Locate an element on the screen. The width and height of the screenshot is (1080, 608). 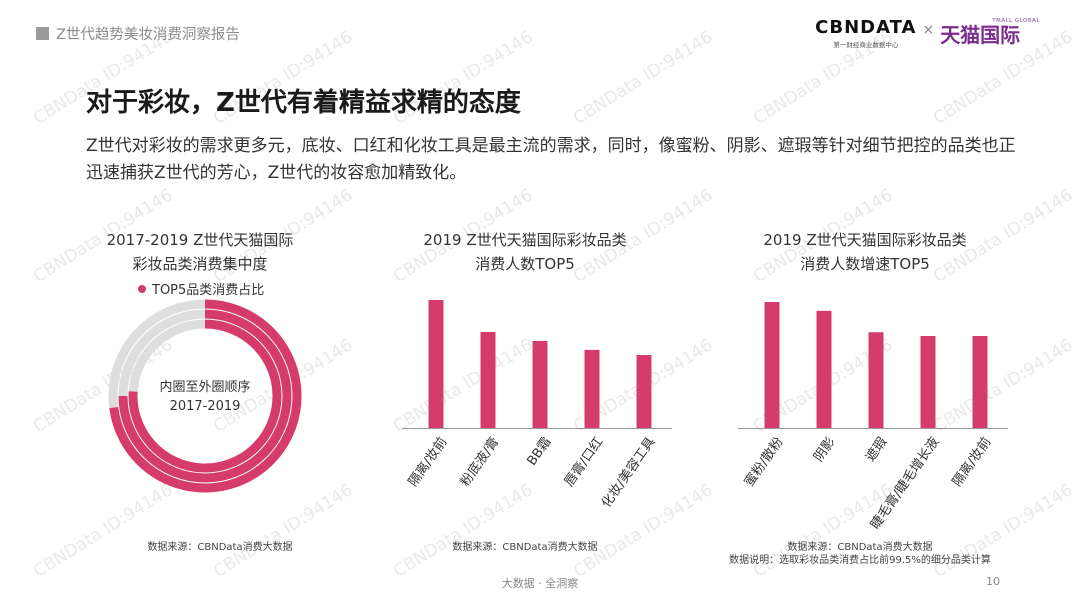
chart3-title: 2019 Z世代天猫国际彩妆品类 消费人数增速TOP5 is located at coordinates (865, 252).